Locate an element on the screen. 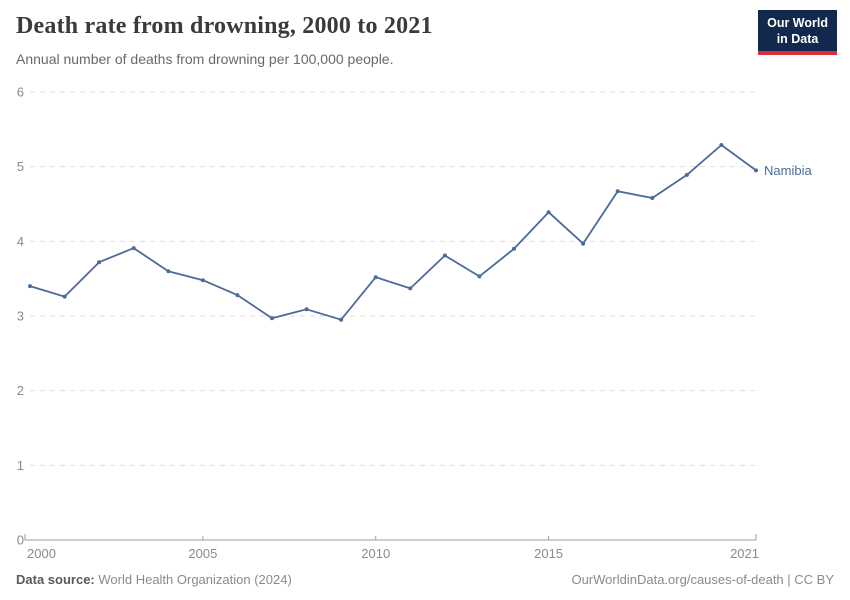 The image size is (850, 600). y-tick-label: 3 is located at coordinates (20, 316).